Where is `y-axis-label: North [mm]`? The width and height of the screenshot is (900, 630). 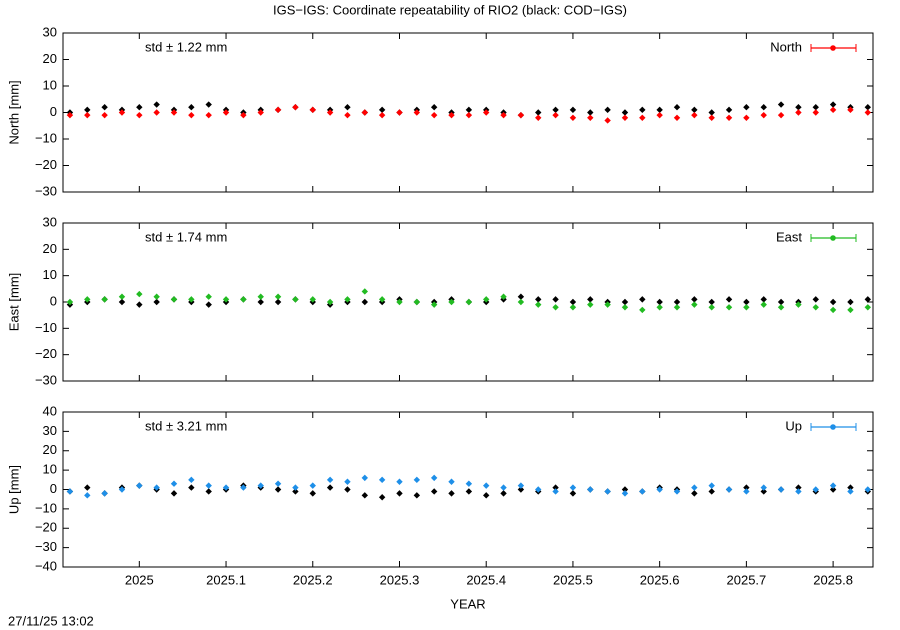 y-axis-label: North [mm] is located at coordinates (13, 112).